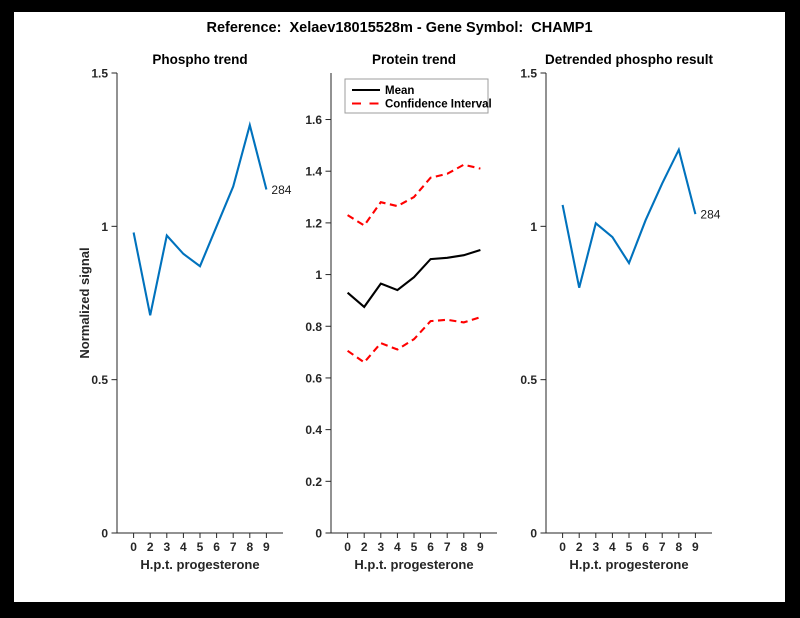  I want to click on y-tick-label: 1.4, so click(313, 172).